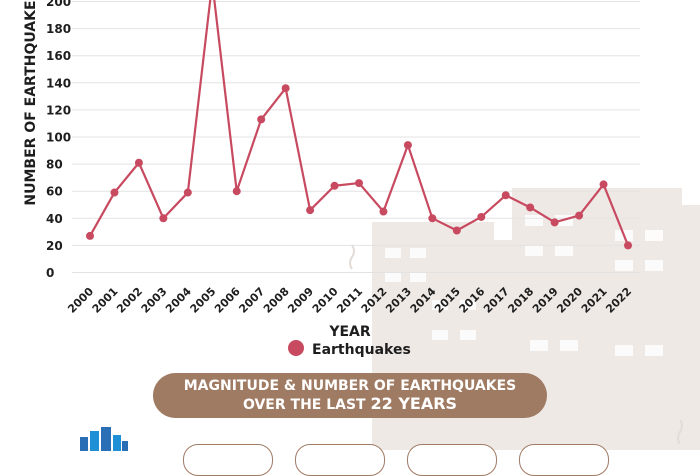  Describe the element at coordinates (58, 83) in the screenshot. I see `y-tick-label: 140` at that location.